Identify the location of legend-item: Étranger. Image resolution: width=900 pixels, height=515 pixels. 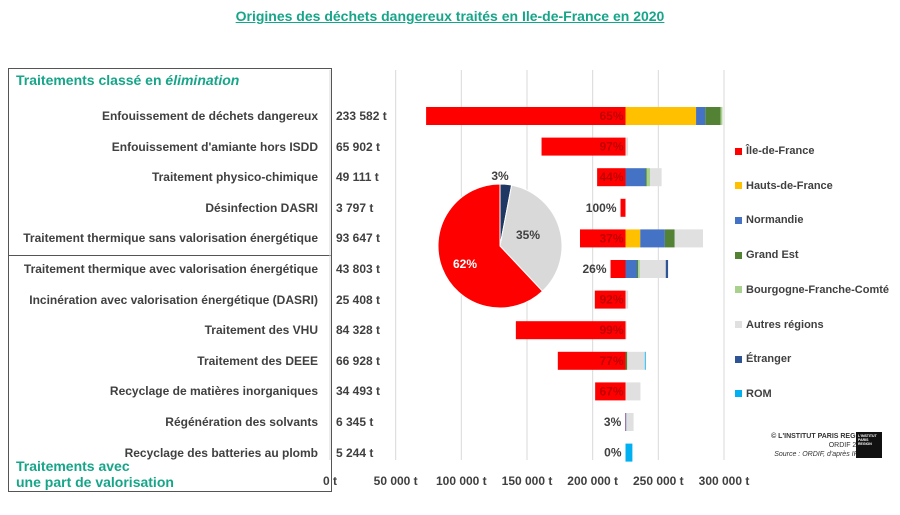
(763, 359).